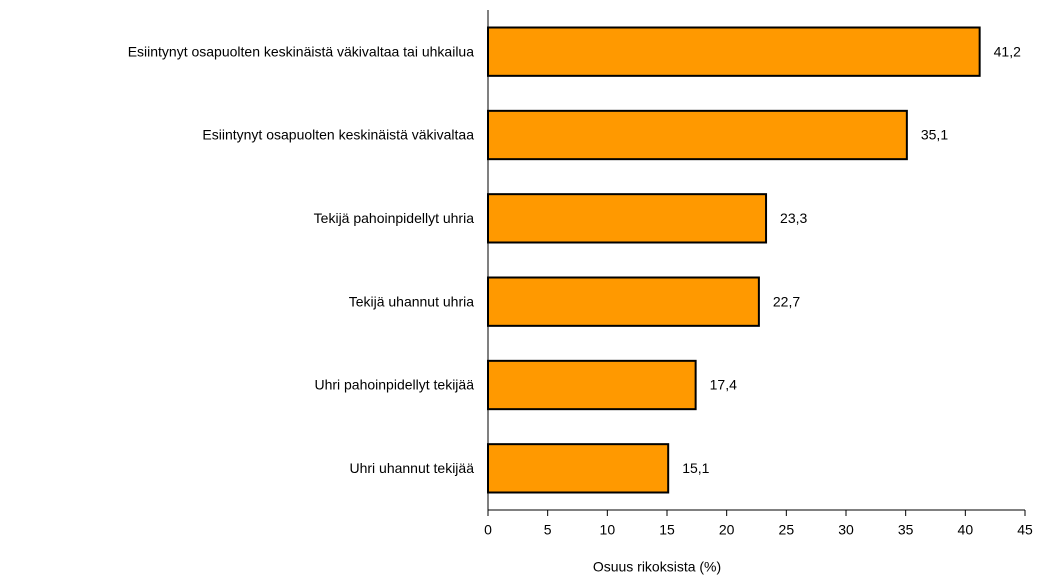  Describe the element at coordinates (1007, 51) in the screenshot. I see `value-label: 41,2` at that location.